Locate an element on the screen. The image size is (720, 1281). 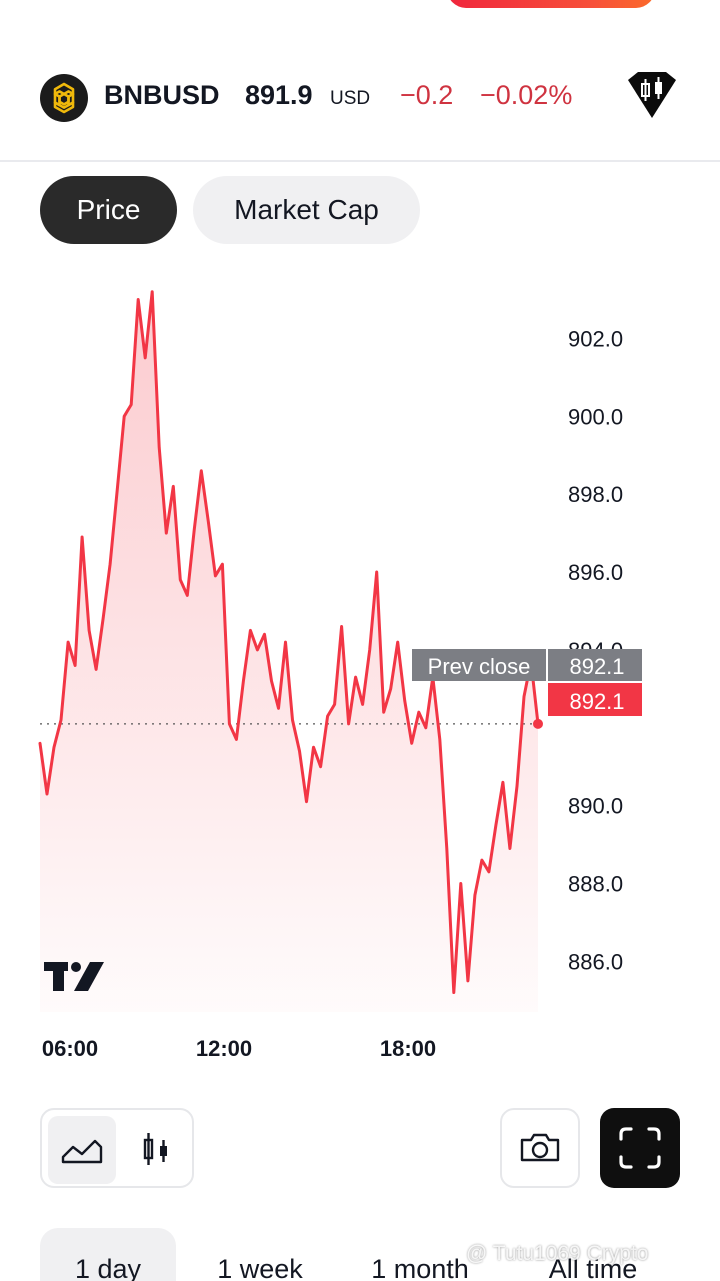
snapshot-button is located at coordinates (540, 1148).